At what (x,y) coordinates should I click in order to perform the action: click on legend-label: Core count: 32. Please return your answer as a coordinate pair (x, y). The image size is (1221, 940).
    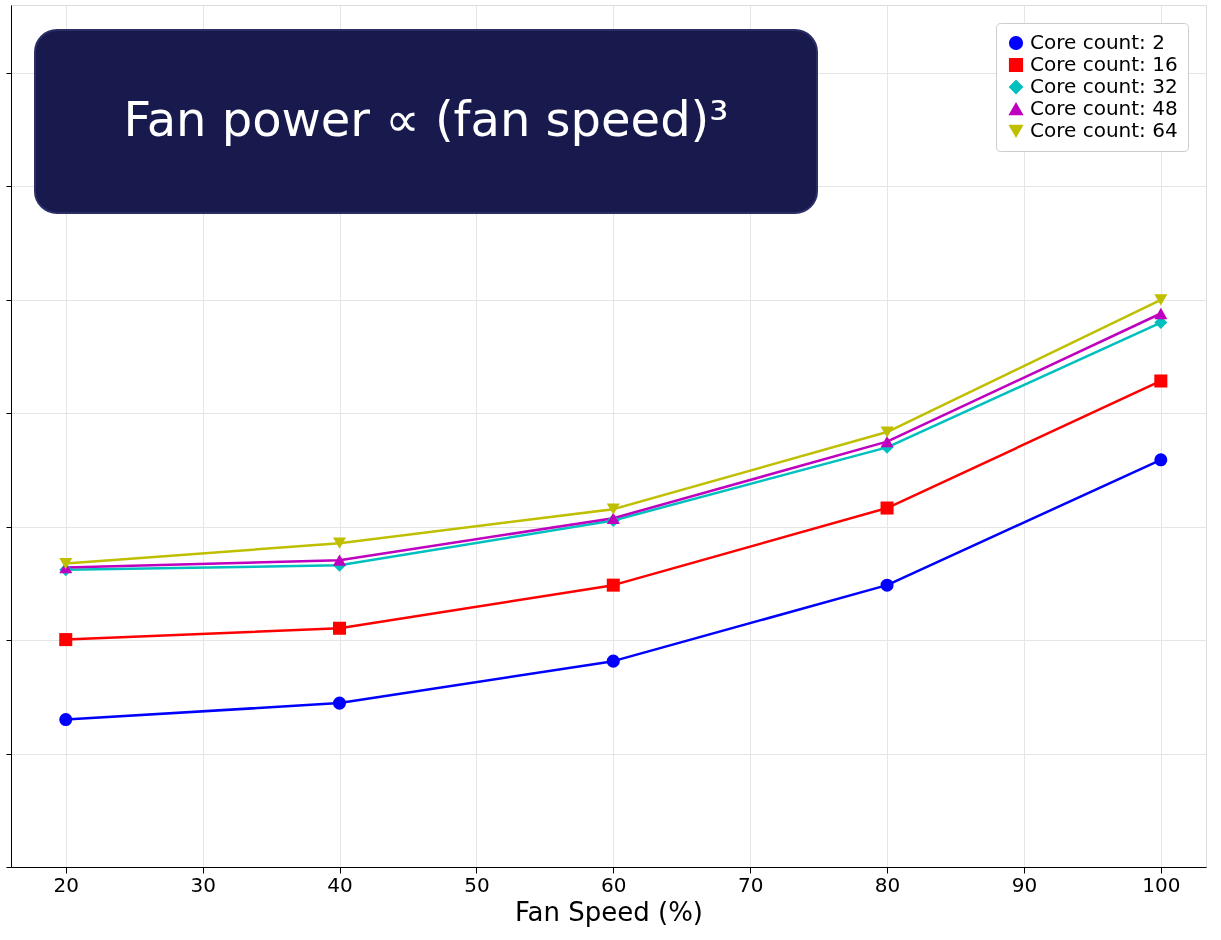
    Looking at the image, I should click on (1104, 86).